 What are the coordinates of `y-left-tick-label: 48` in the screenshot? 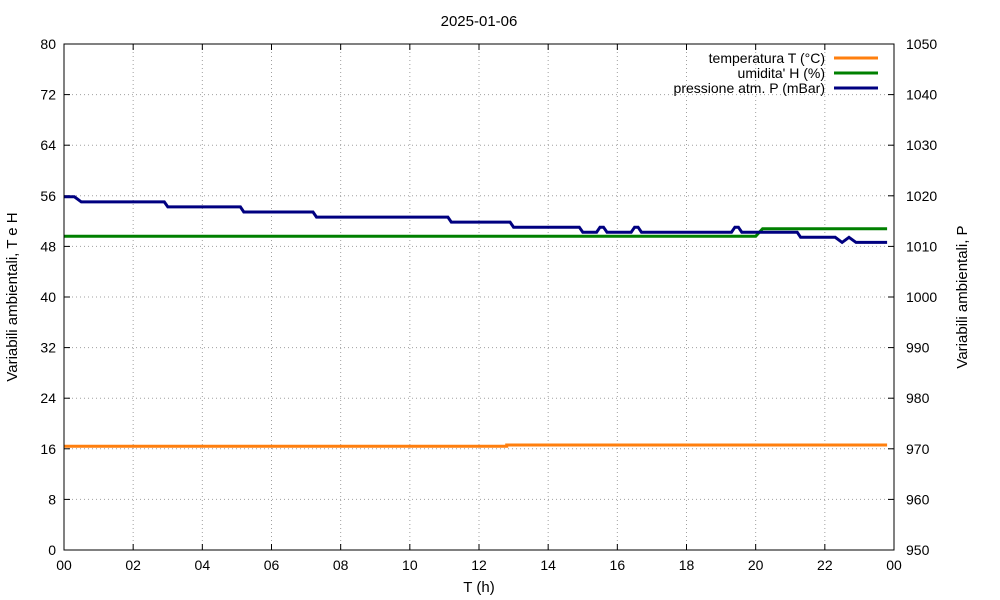 It's located at (48, 246).